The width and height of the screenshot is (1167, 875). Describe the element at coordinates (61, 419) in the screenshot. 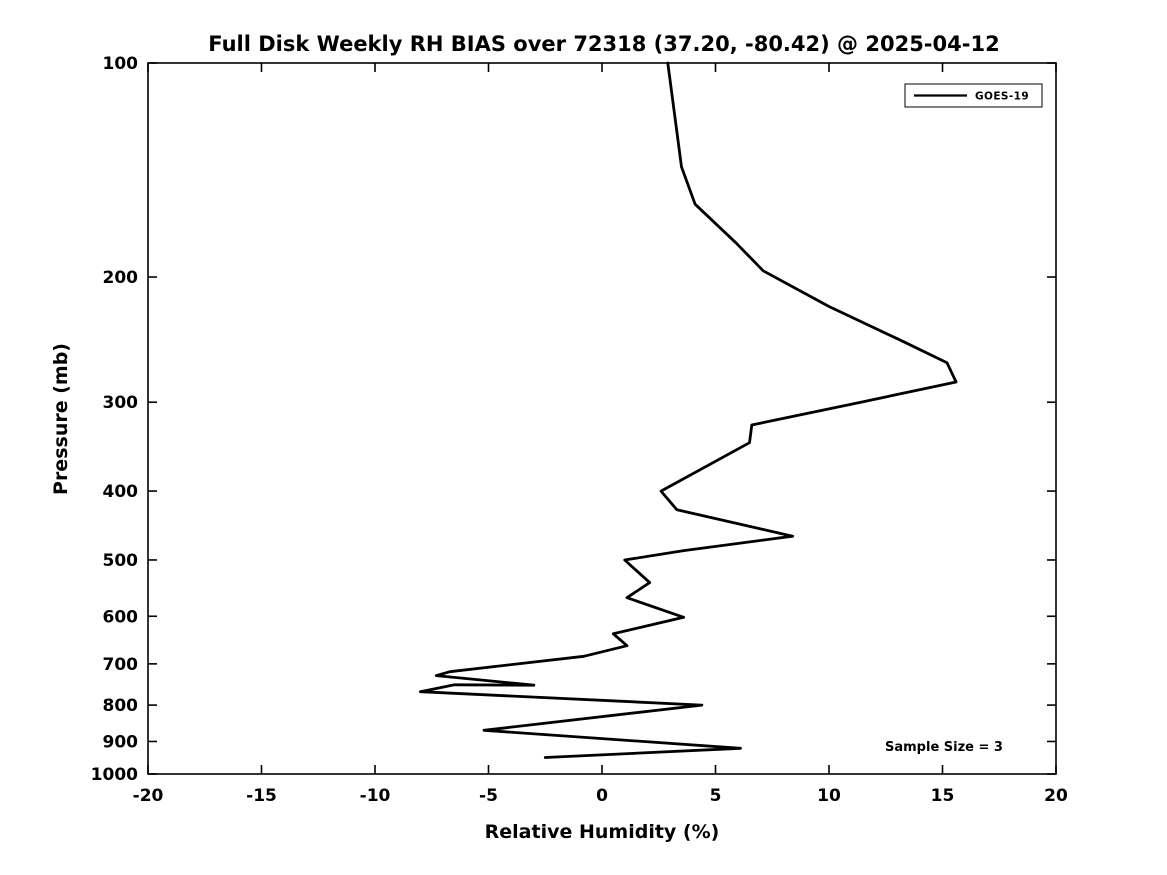

I see `y-axis-label: Pressure (mb)` at that location.